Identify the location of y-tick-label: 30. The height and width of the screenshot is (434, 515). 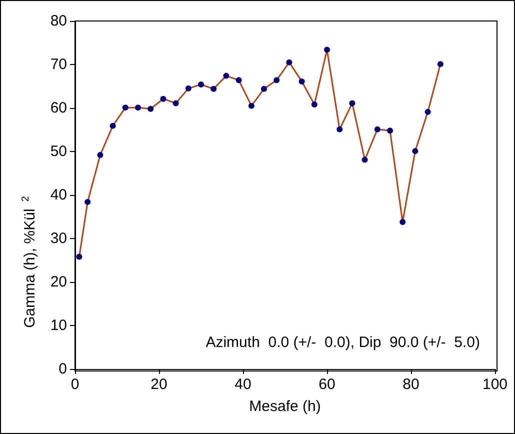
(58, 238).